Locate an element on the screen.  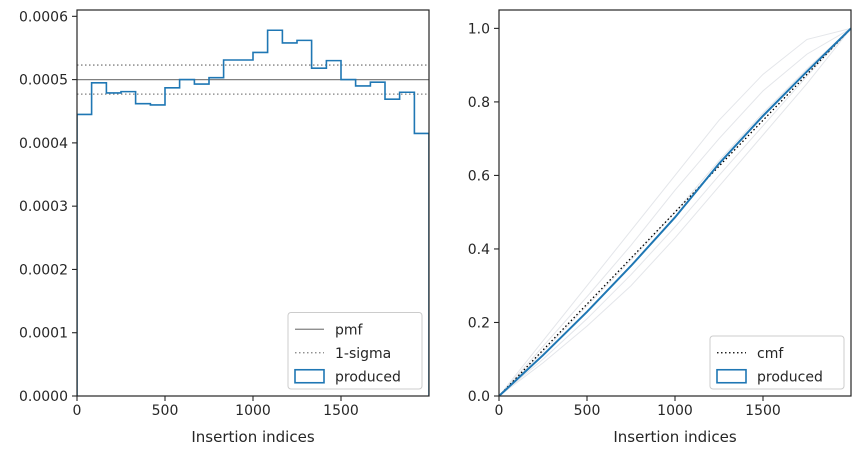
y-tick-label: 0.0001 is located at coordinates (43, 334).